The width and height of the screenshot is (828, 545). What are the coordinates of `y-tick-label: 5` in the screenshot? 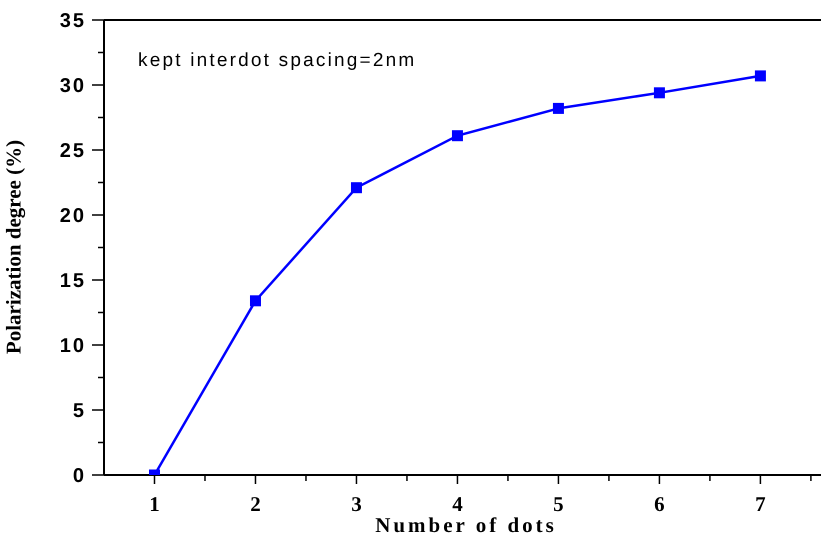 It's located at (79, 411).